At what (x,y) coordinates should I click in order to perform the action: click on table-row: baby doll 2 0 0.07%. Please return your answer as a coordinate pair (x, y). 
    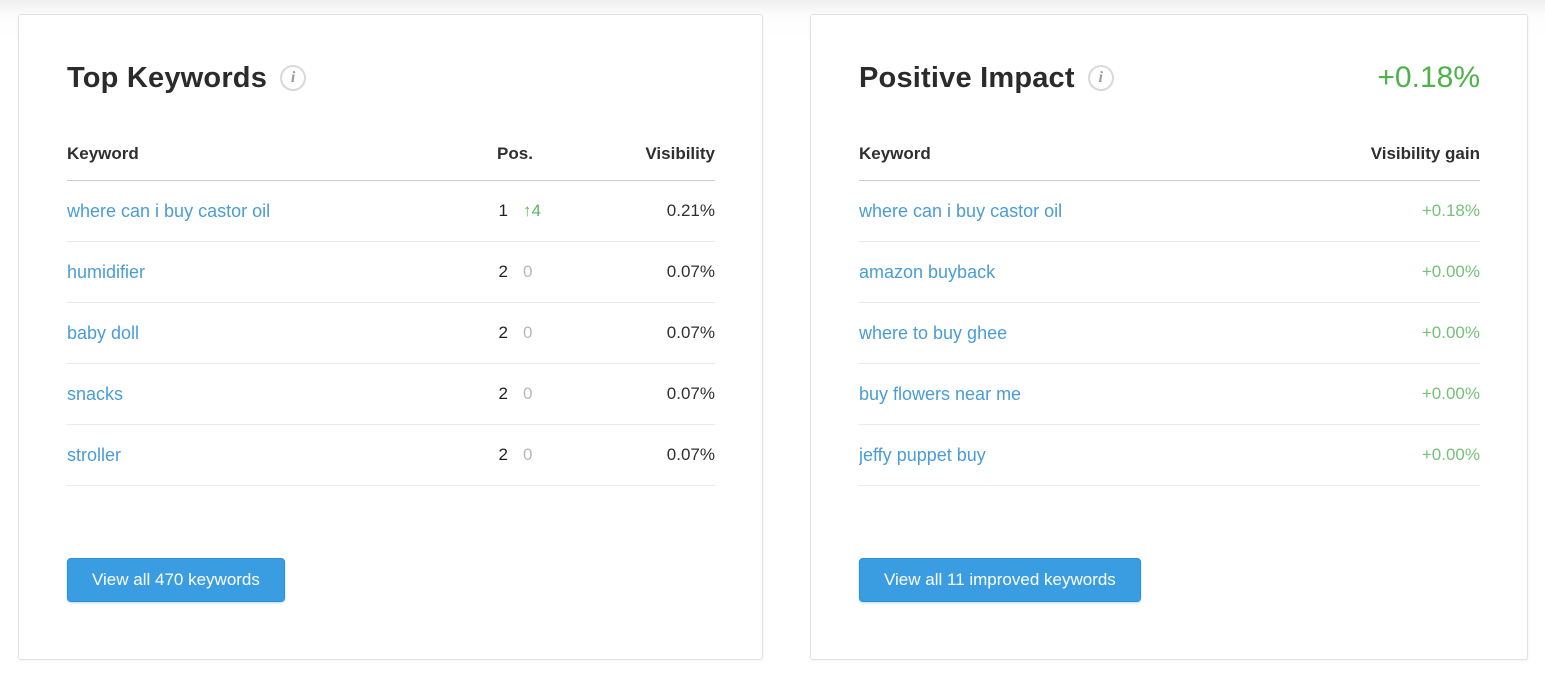
    Looking at the image, I should click on (391, 333).